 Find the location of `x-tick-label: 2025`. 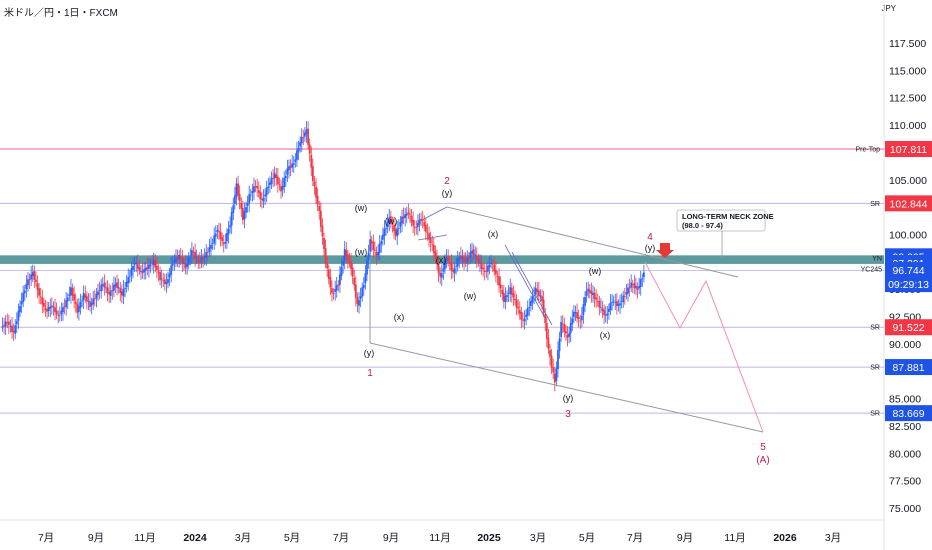

x-tick-label: 2025 is located at coordinates (489, 538).